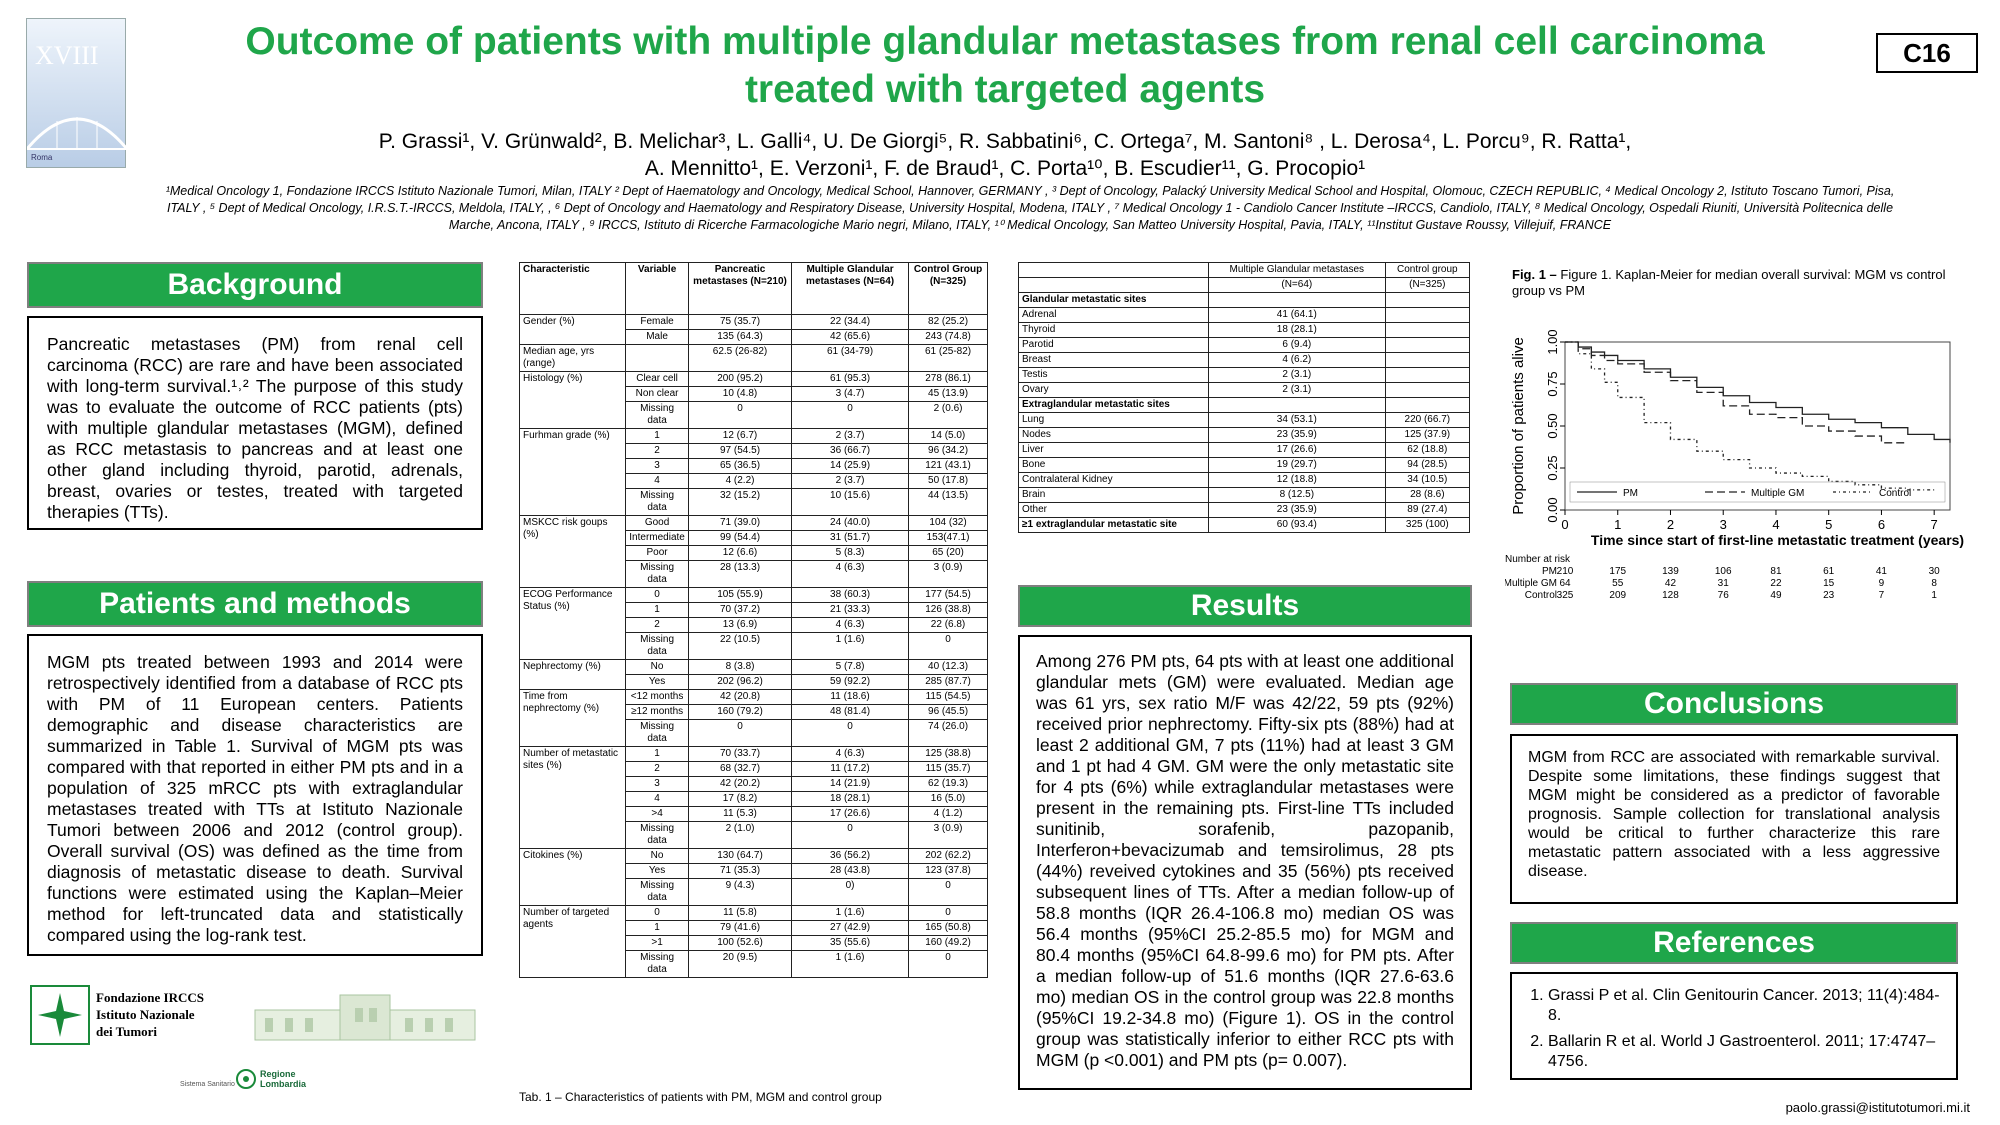  What do you see at coordinates (740, 394) in the screenshot?
I see `t1-cell: 10 (4.8)` at bounding box center [740, 394].